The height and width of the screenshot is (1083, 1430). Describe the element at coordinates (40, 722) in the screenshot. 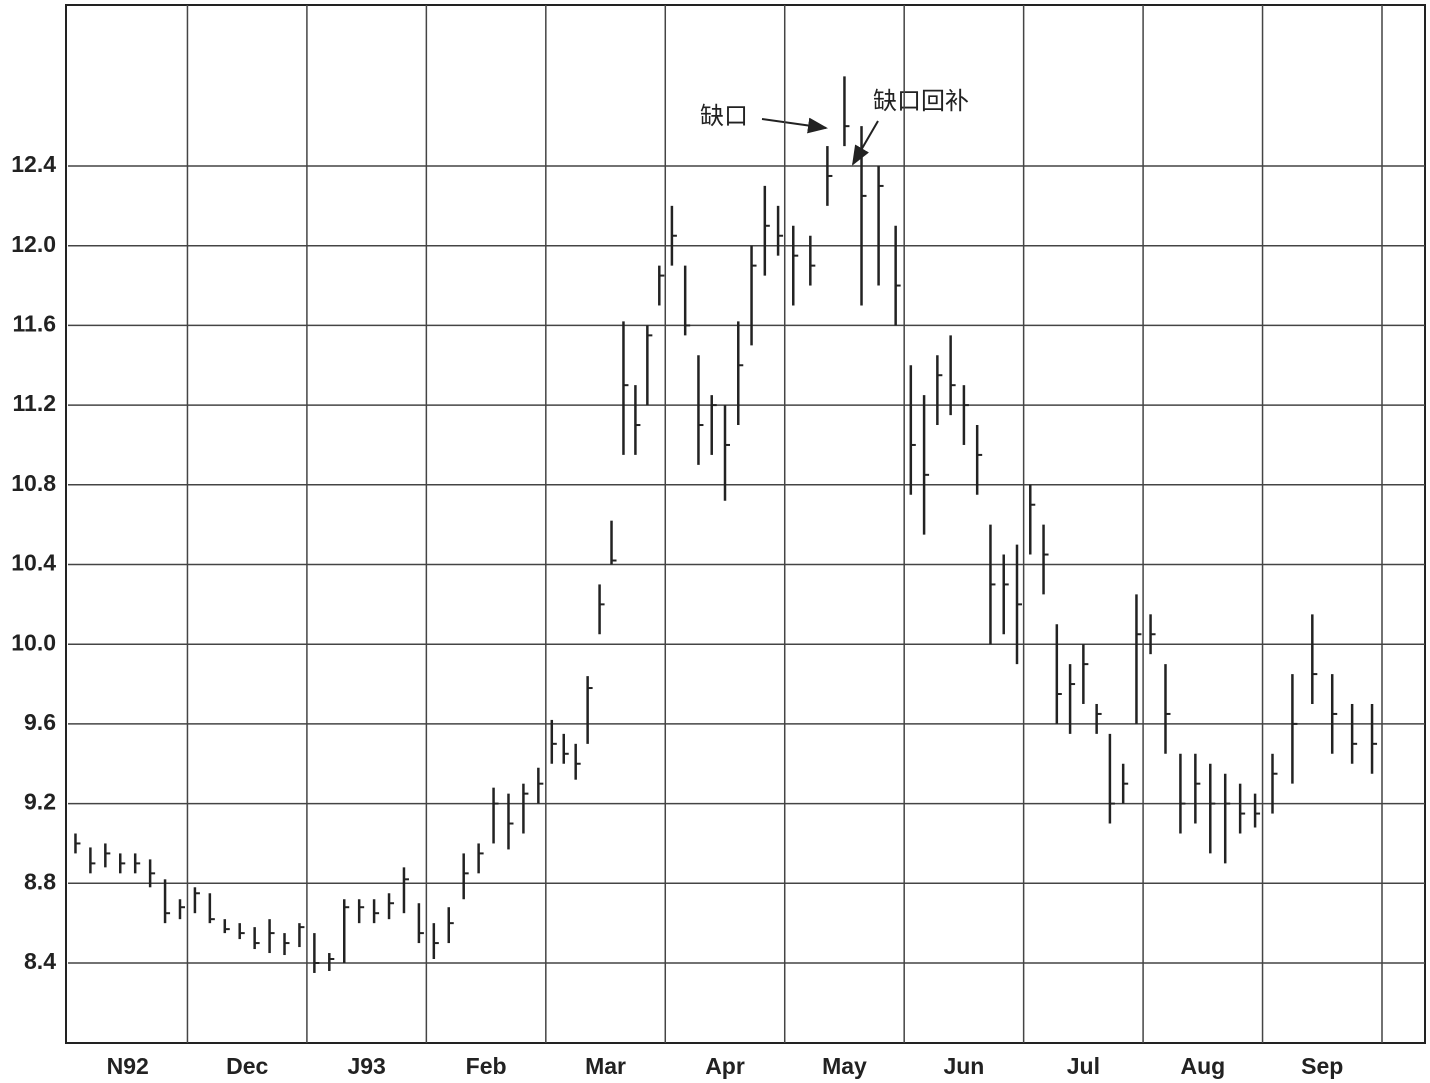

I see `y-tick-label: 9.6` at that location.